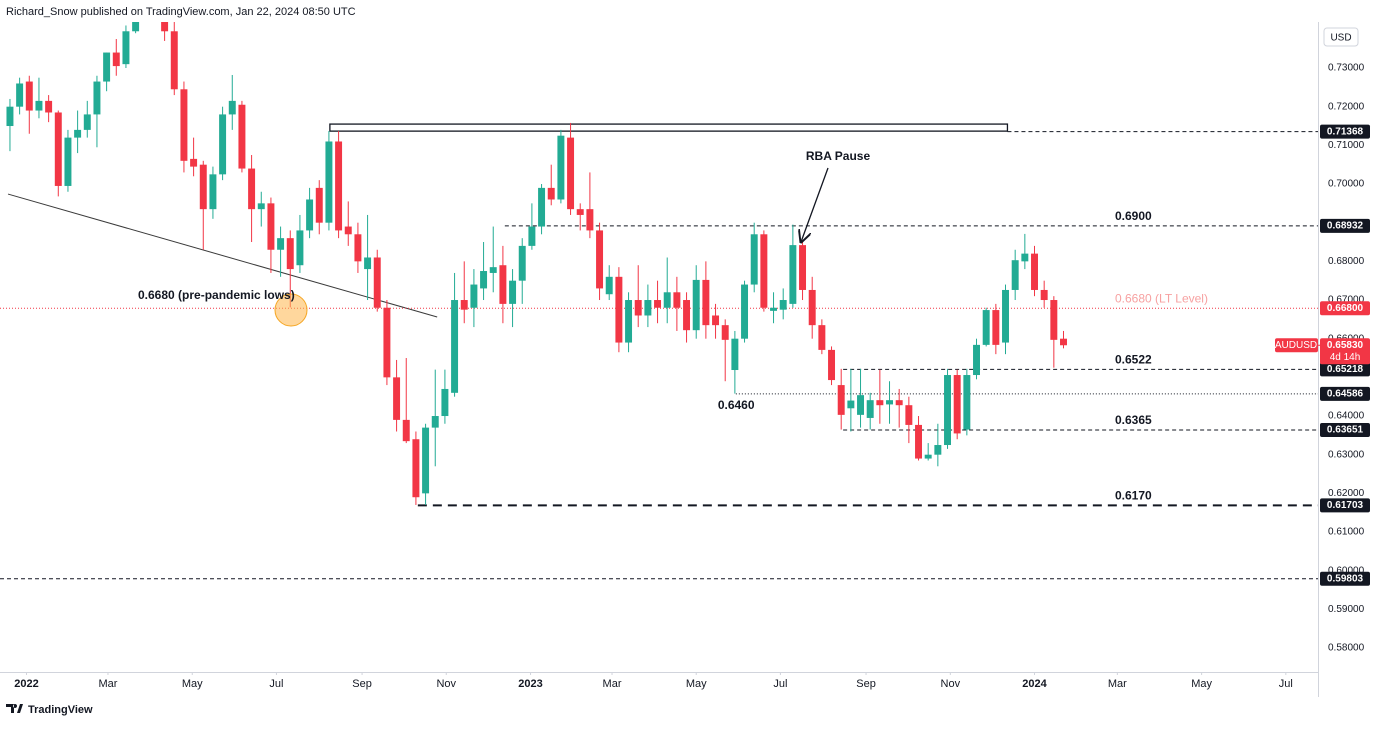 The image size is (1379, 730). Describe the element at coordinates (14, 708) in the screenshot. I see `logo` at that location.